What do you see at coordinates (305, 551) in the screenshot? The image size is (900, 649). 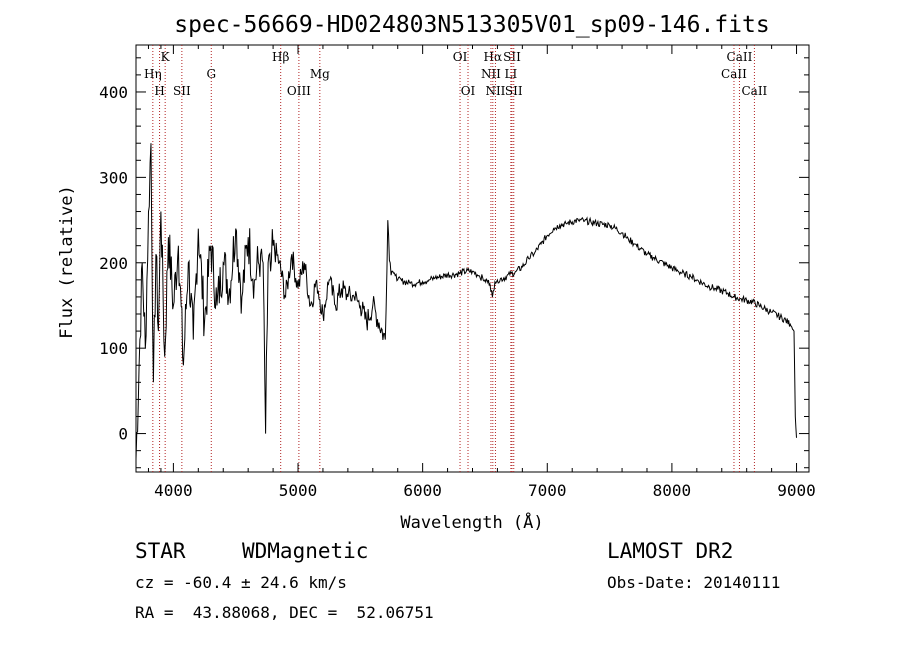 I see `object-subclass: WDMagnetic` at bounding box center [305, 551].